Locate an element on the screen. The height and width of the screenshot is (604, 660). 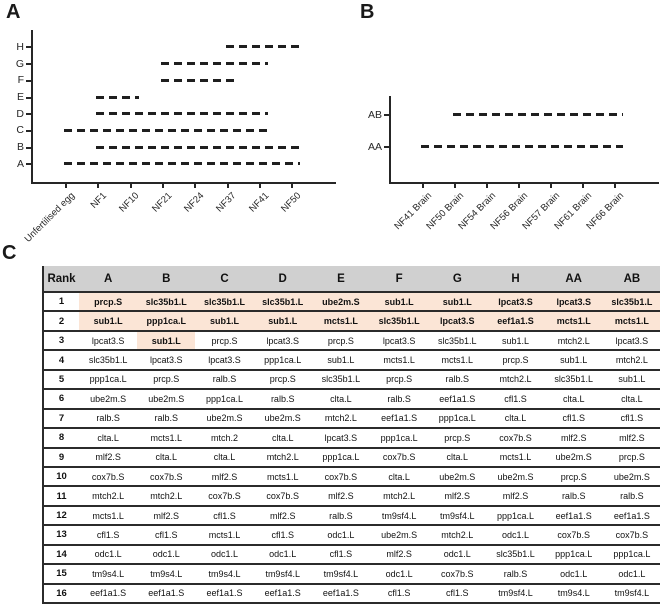
y-axis-label: H is located at coordinates (20, 46).